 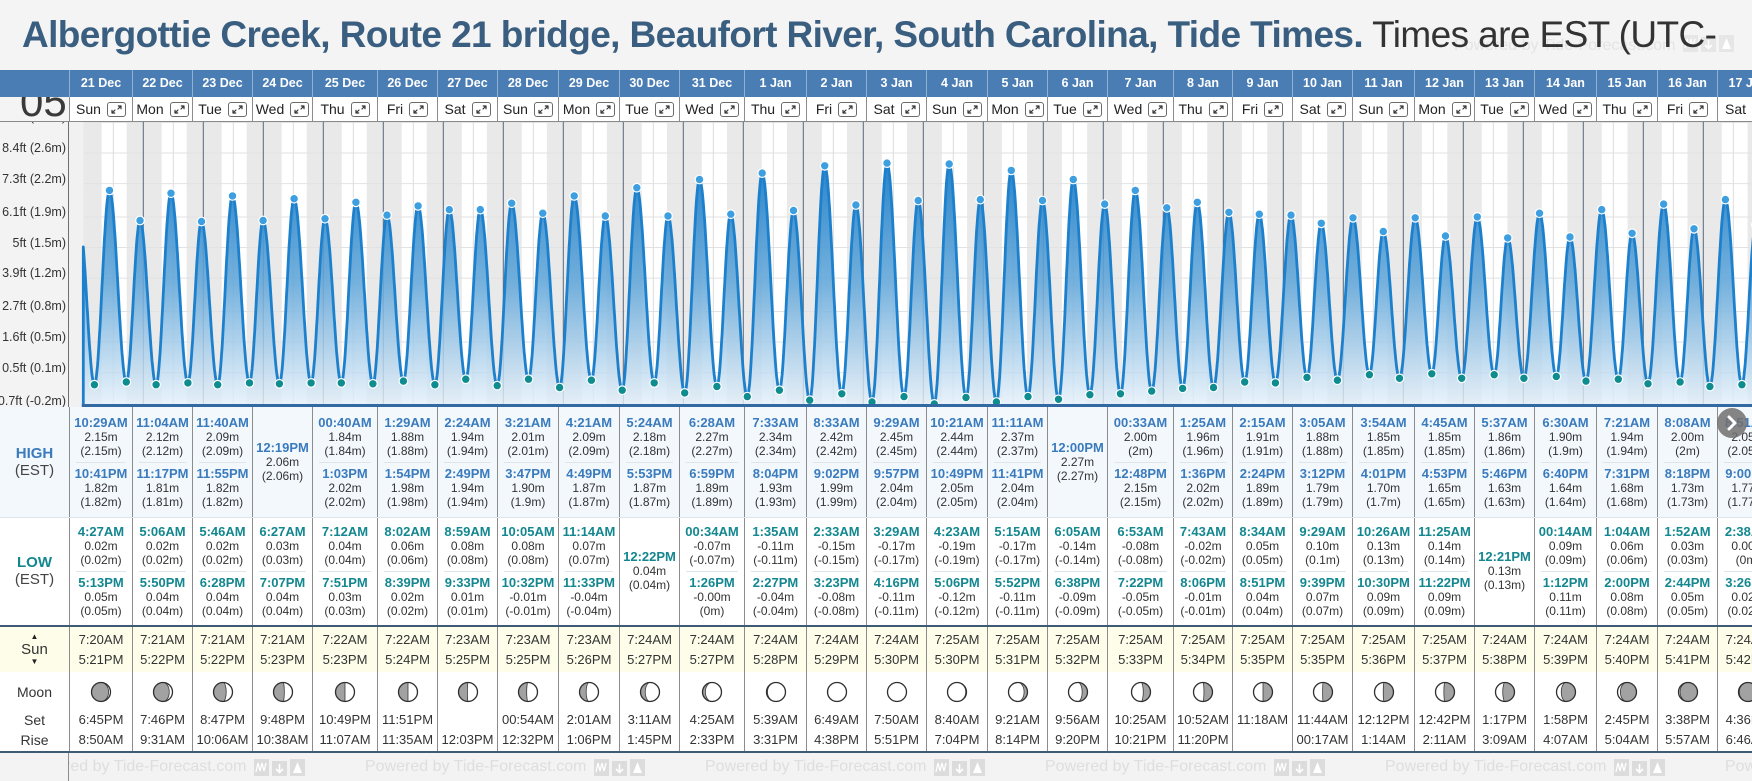 I want to click on y-tick-label: 5ft (1.5m), so click(x=39, y=242).